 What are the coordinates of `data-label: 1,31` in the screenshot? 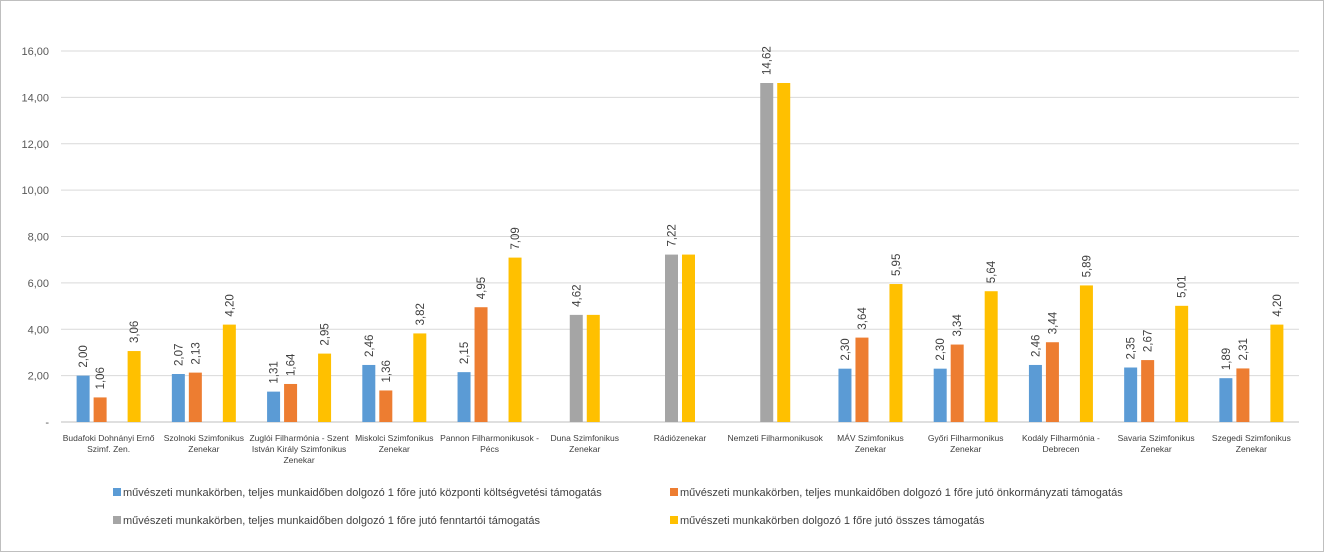 It's located at (275, 372).